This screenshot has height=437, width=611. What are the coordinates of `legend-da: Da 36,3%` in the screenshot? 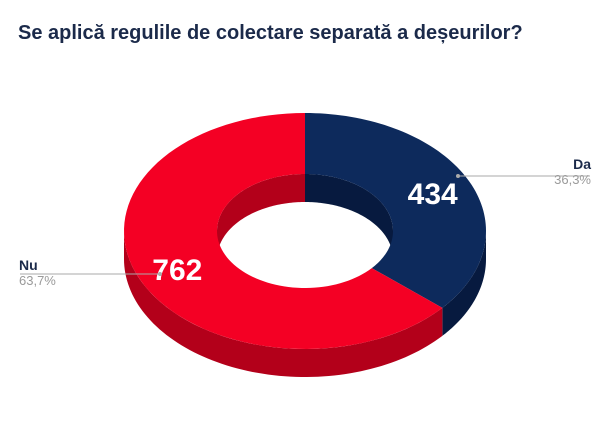 It's located at (572, 171).